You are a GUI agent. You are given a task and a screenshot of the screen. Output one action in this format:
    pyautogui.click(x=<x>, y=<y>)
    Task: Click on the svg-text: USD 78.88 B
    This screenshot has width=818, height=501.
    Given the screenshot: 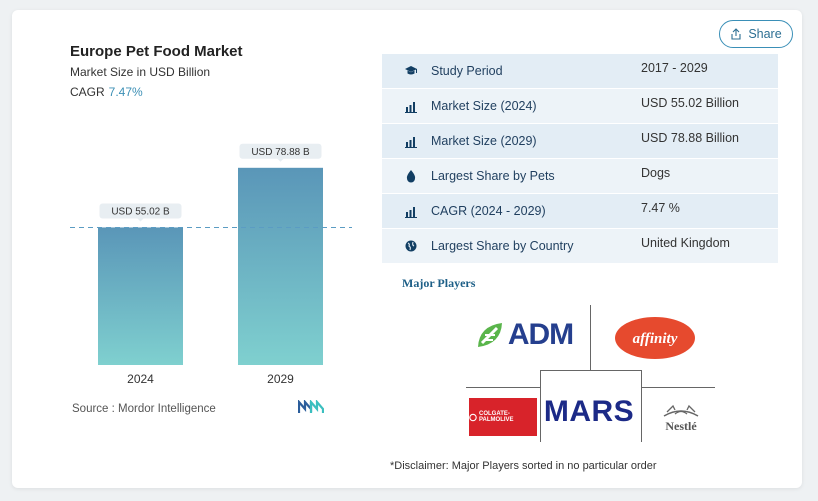 What is the action you would take?
    pyautogui.click(x=280, y=152)
    